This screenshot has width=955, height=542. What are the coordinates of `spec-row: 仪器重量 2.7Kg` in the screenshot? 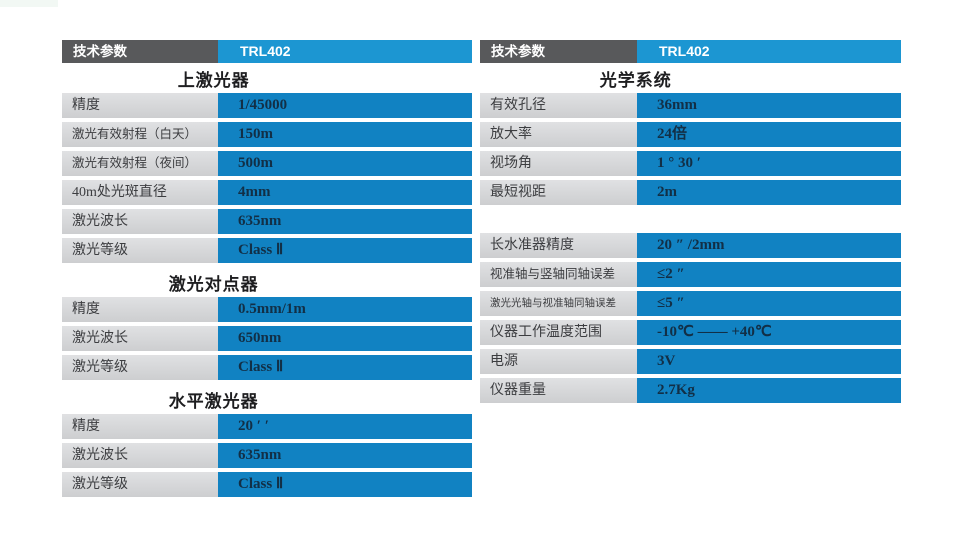 It's located at (690, 390).